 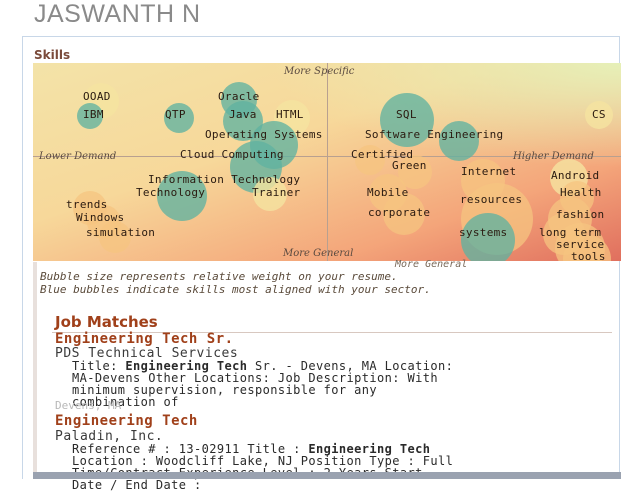 What do you see at coordinates (318, 253) in the screenshot?
I see `axis-label-bottom: More General` at bounding box center [318, 253].